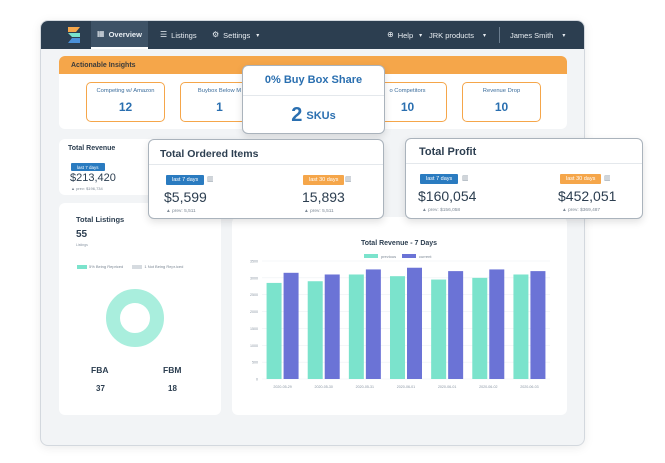 The image size is (665, 463). Describe the element at coordinates (181, 211) in the screenshot. I see `ordered-prev-7d: ▲ prev: 5,511` at that location.